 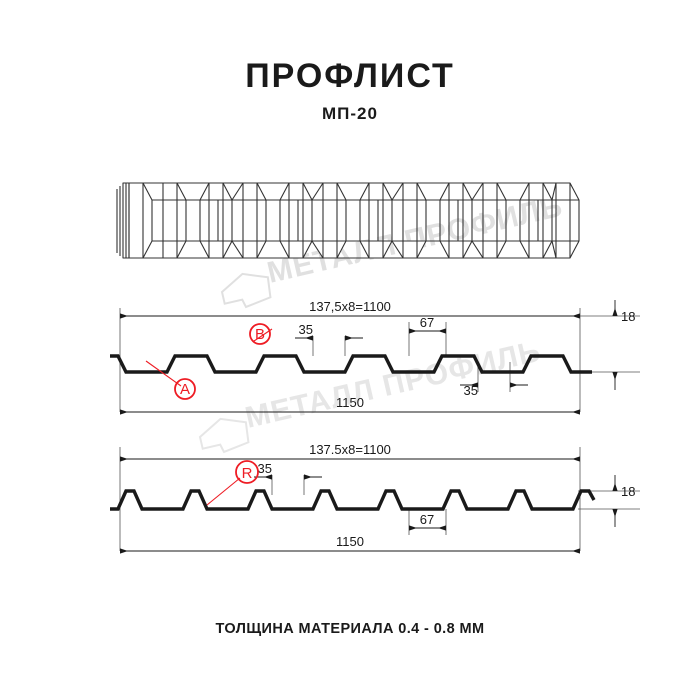 I want to click on marker-a-label: A, so click(x=185, y=389).